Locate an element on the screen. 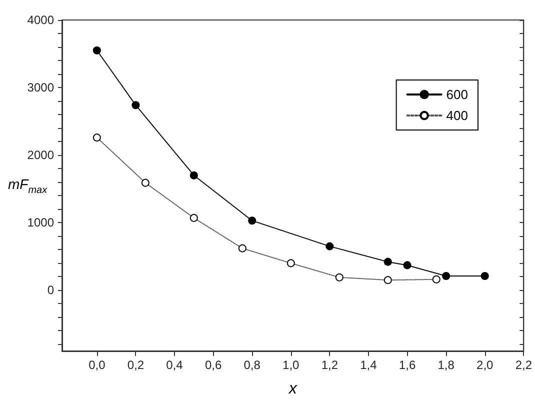 Image resolution: width=535 pixels, height=403 pixels. y-tick-label: 4000 is located at coordinates (40, 20).